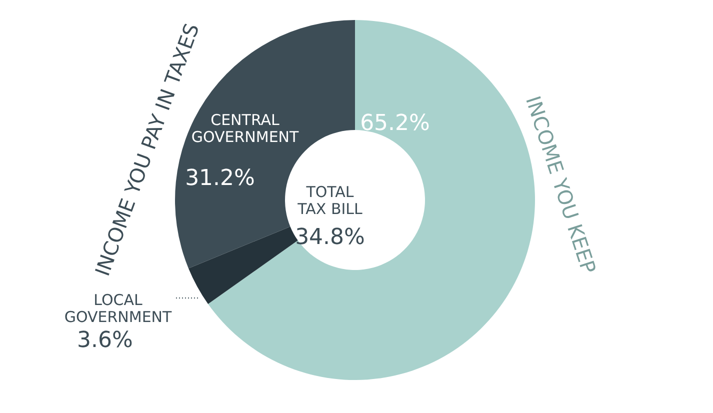 The image size is (713, 413). Describe the element at coordinates (118, 308) in the screenshot. I see `slice-label: LOCAL GOVERNMENT` at that location.